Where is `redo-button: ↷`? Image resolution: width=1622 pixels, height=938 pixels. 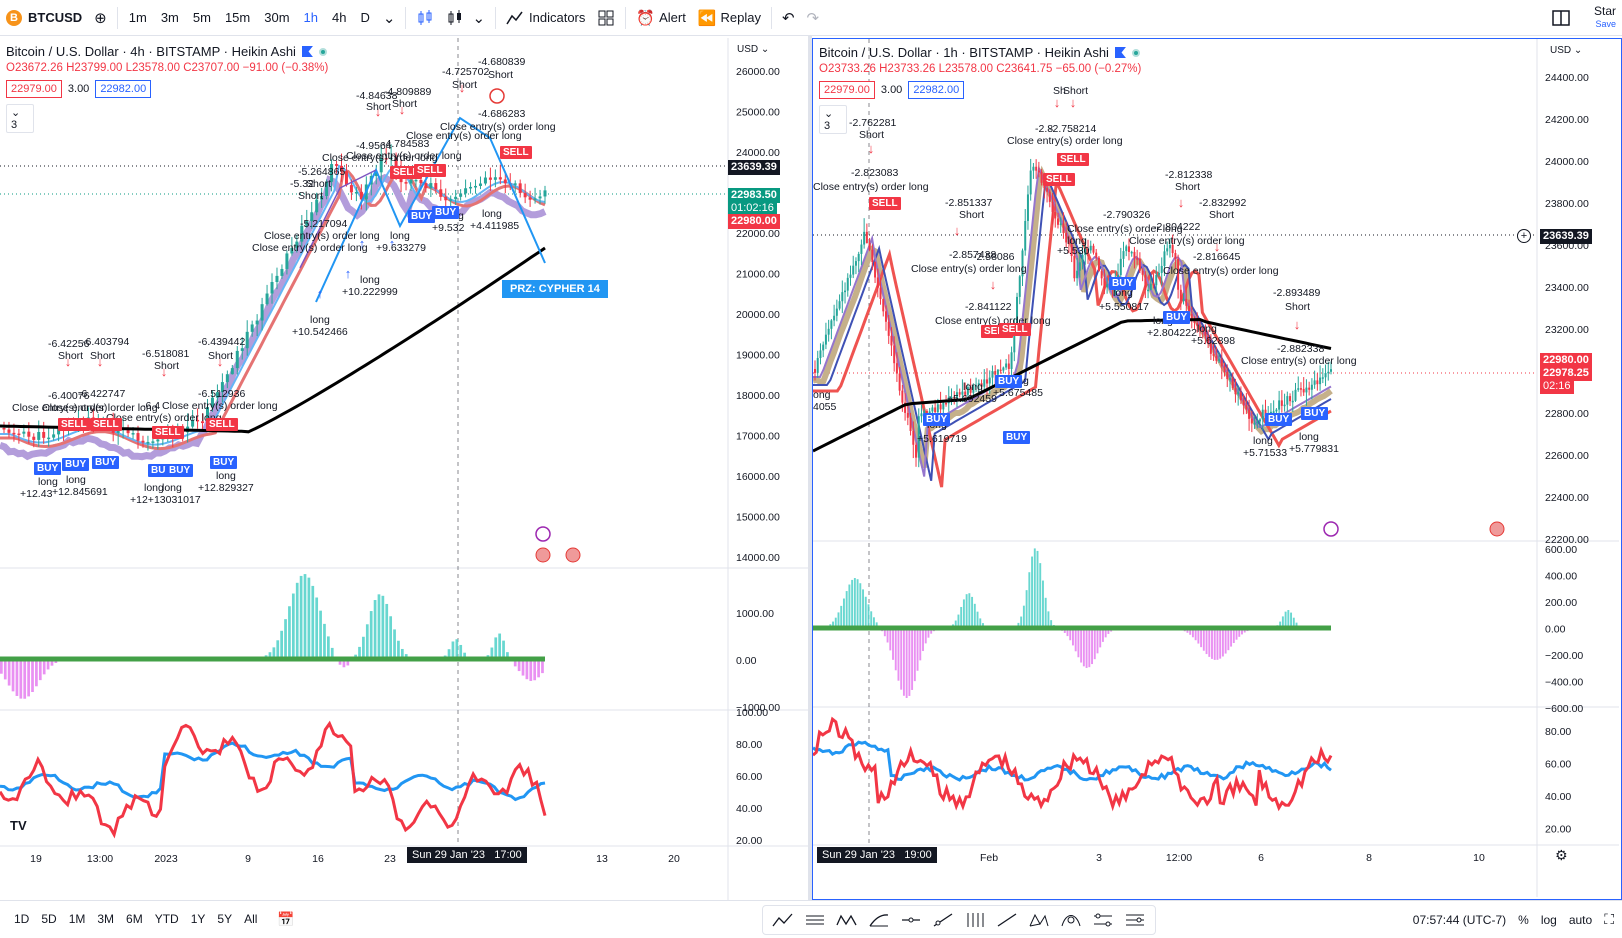
redo-button: ↷ is located at coordinates (813, 18).